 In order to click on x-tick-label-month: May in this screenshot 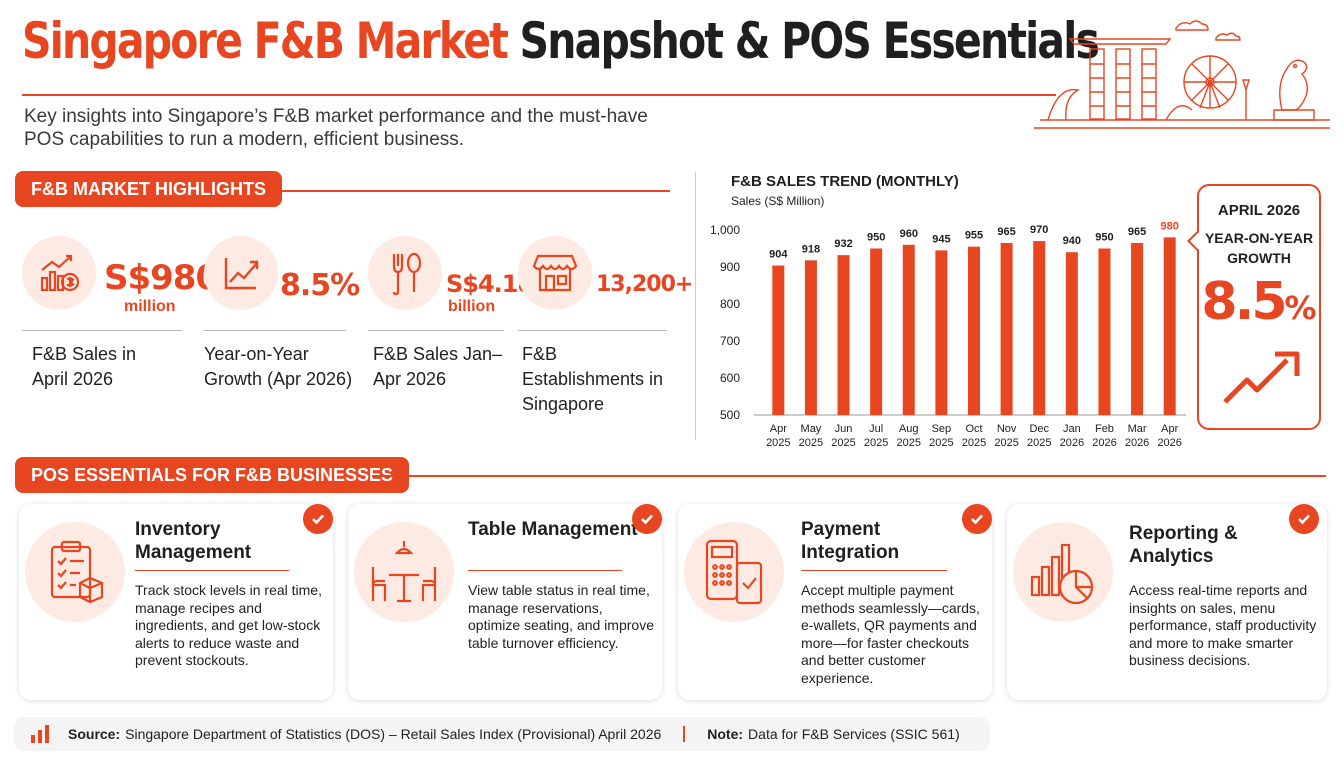, I will do `click(811, 429)`.